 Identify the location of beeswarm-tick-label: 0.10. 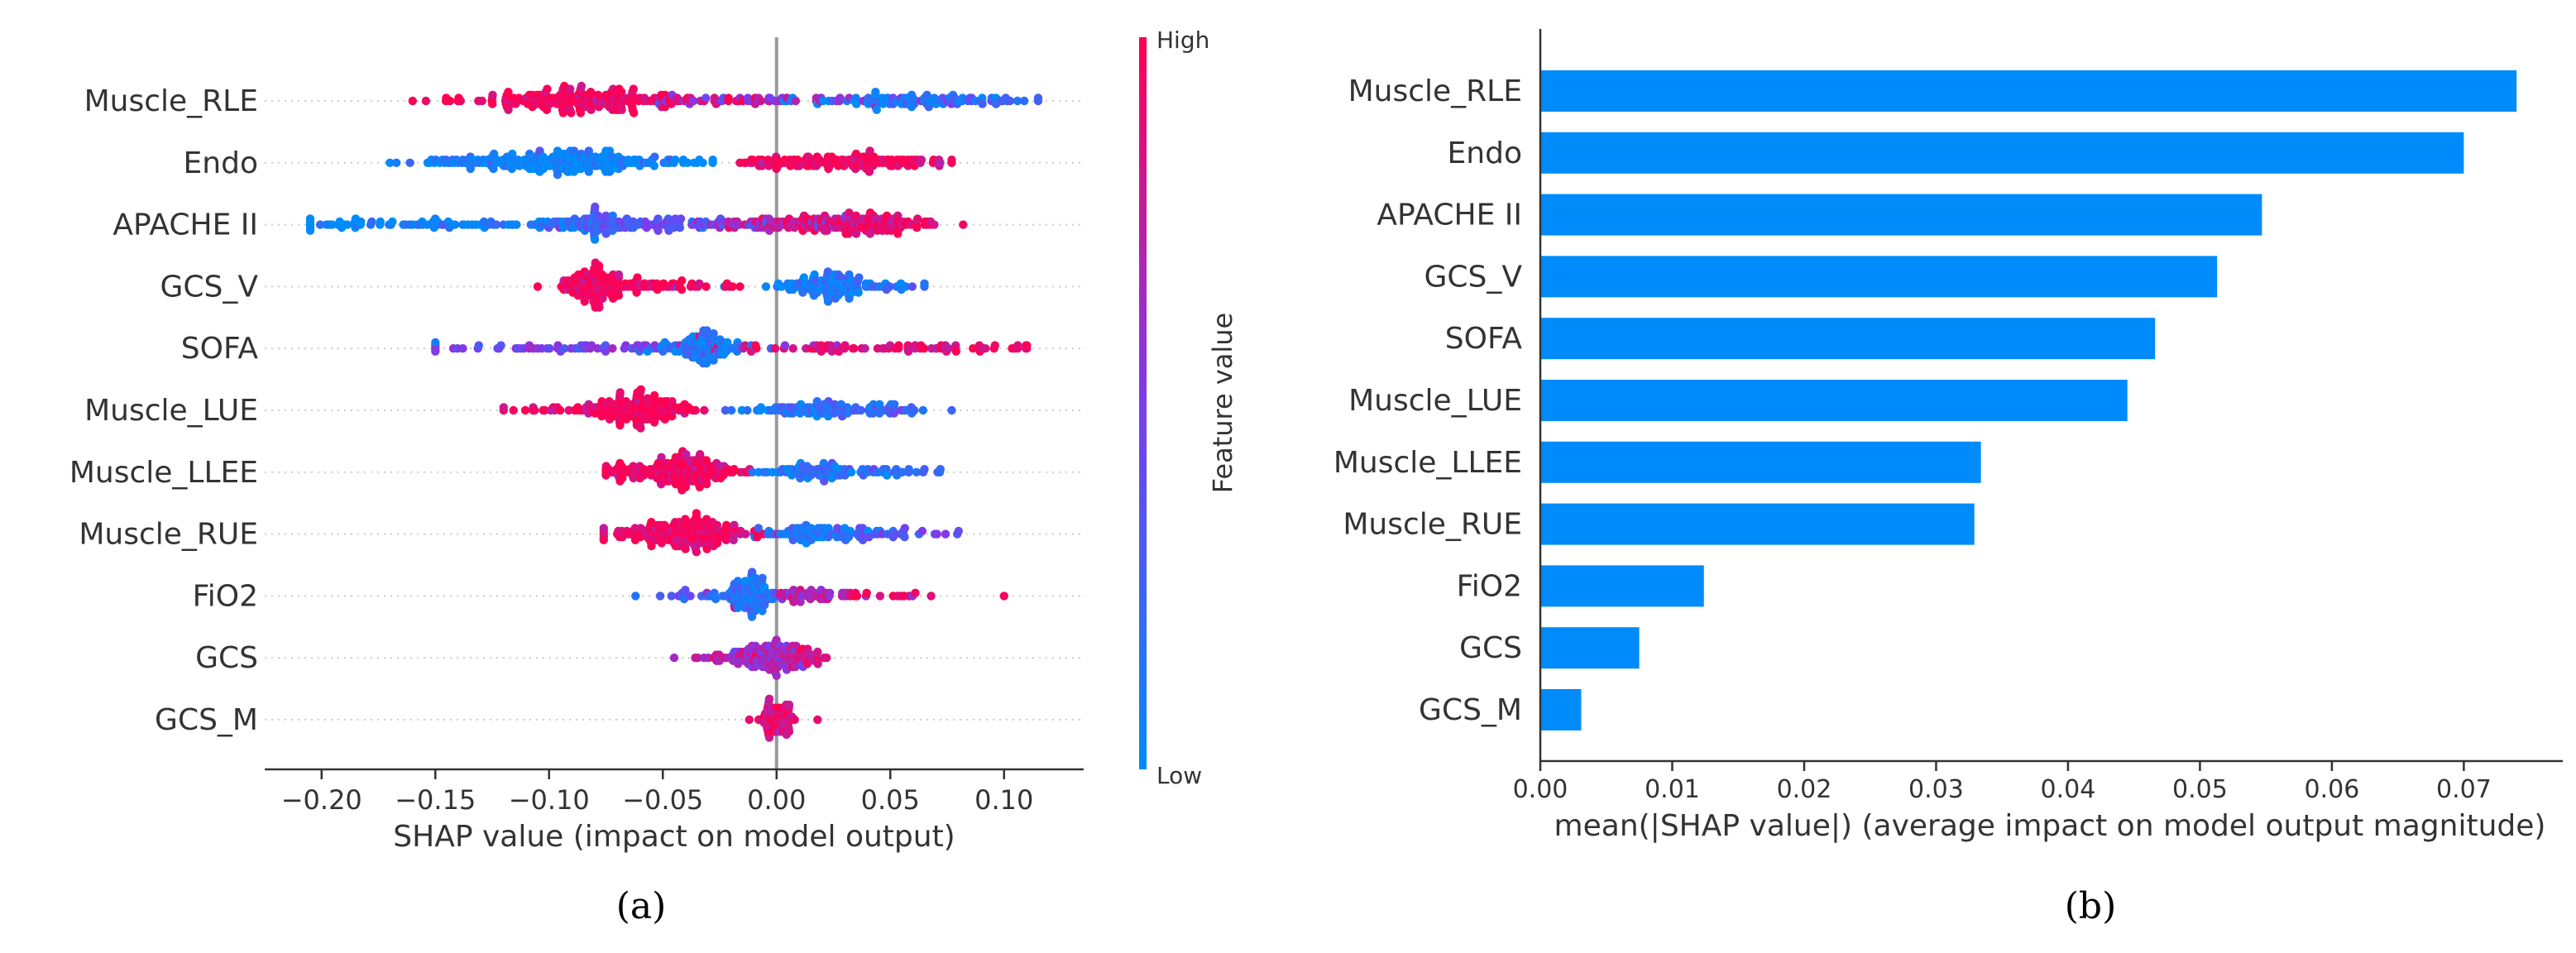
(1004, 800).